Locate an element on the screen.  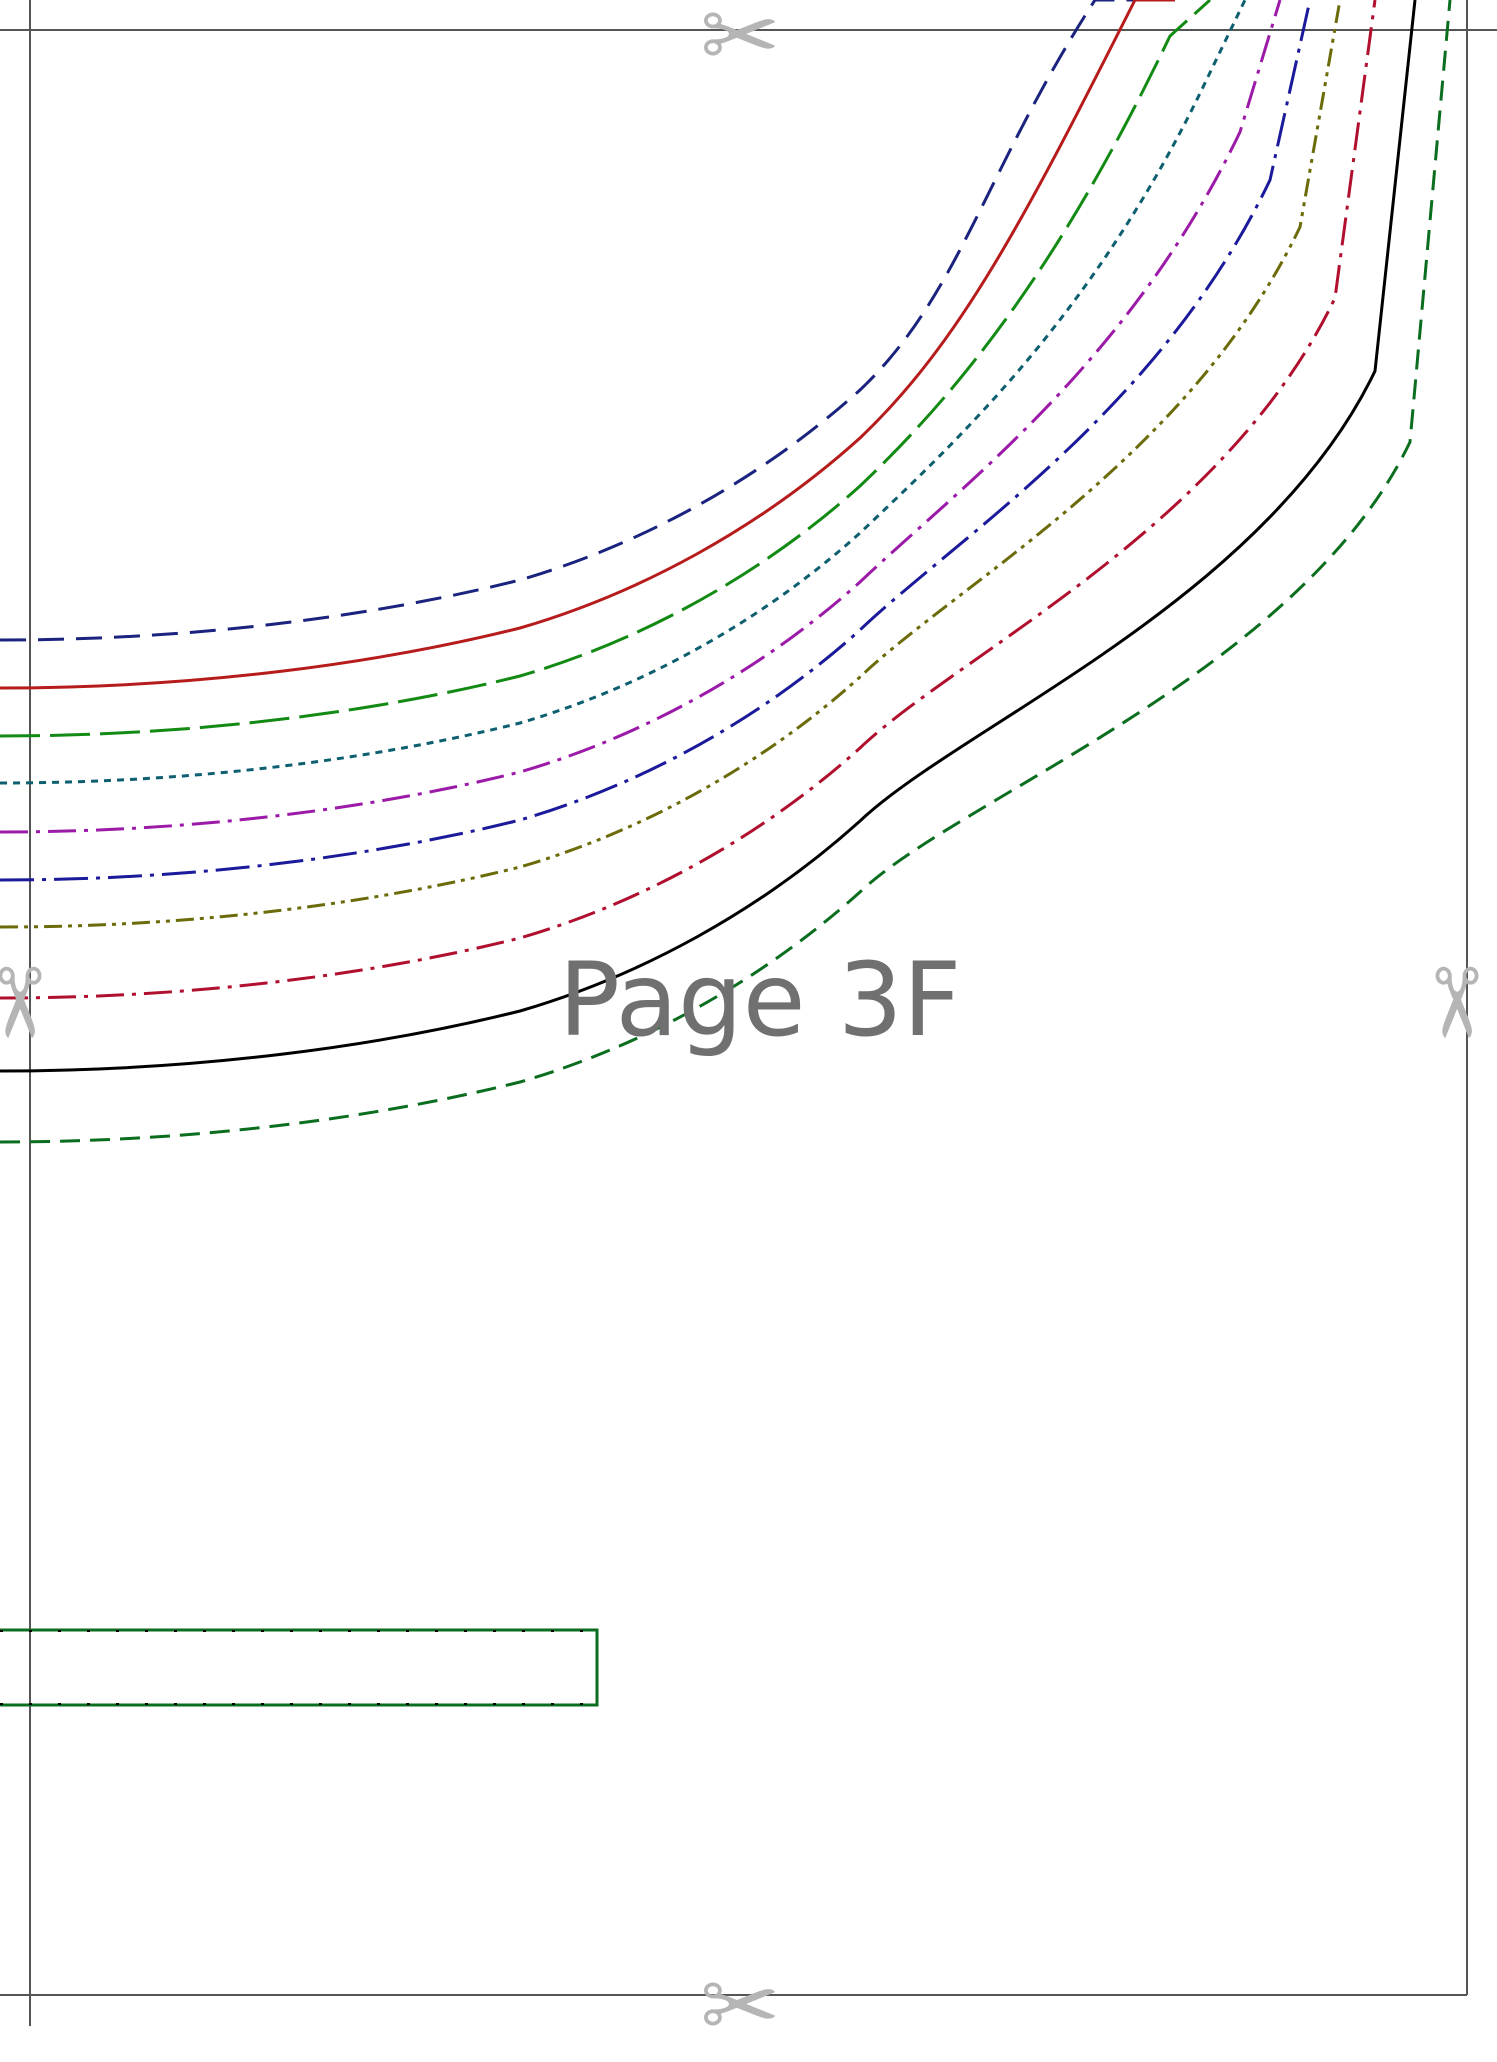
rectangle-inner-dash is located at coordinates (298, 1667).